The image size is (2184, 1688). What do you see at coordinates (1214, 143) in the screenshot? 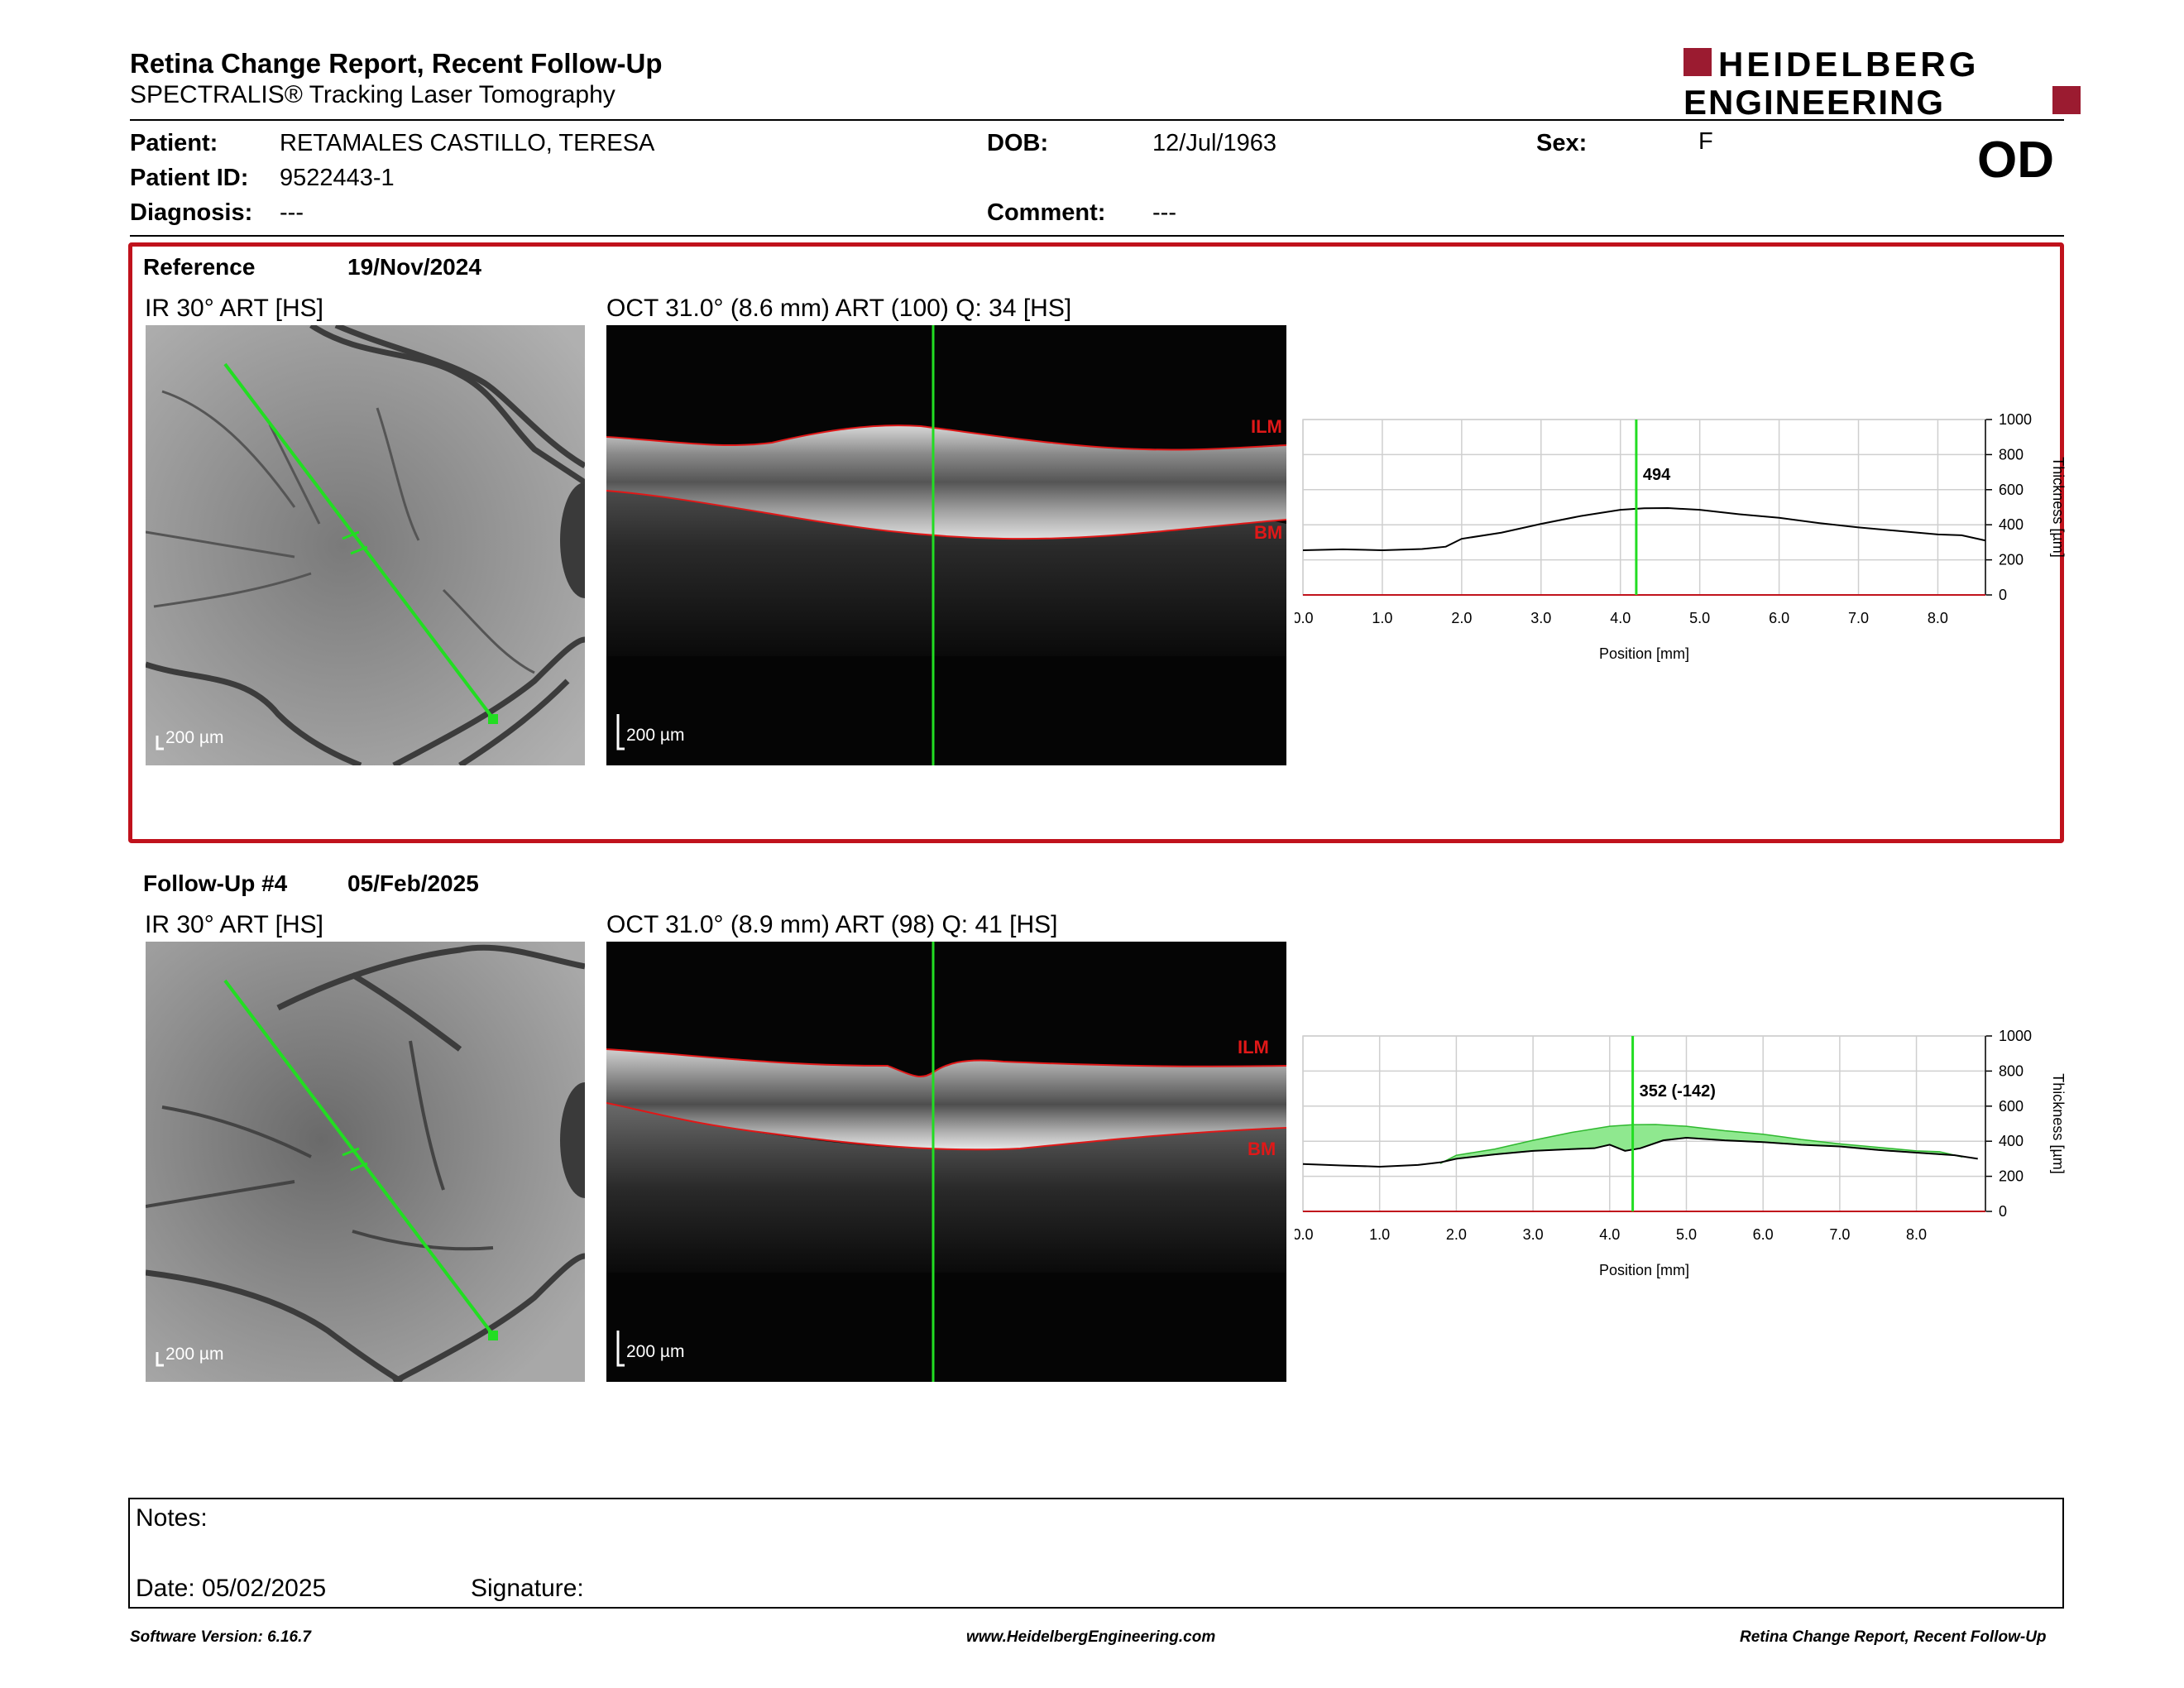
I see `dob-value: 12/Jul/1963` at bounding box center [1214, 143].